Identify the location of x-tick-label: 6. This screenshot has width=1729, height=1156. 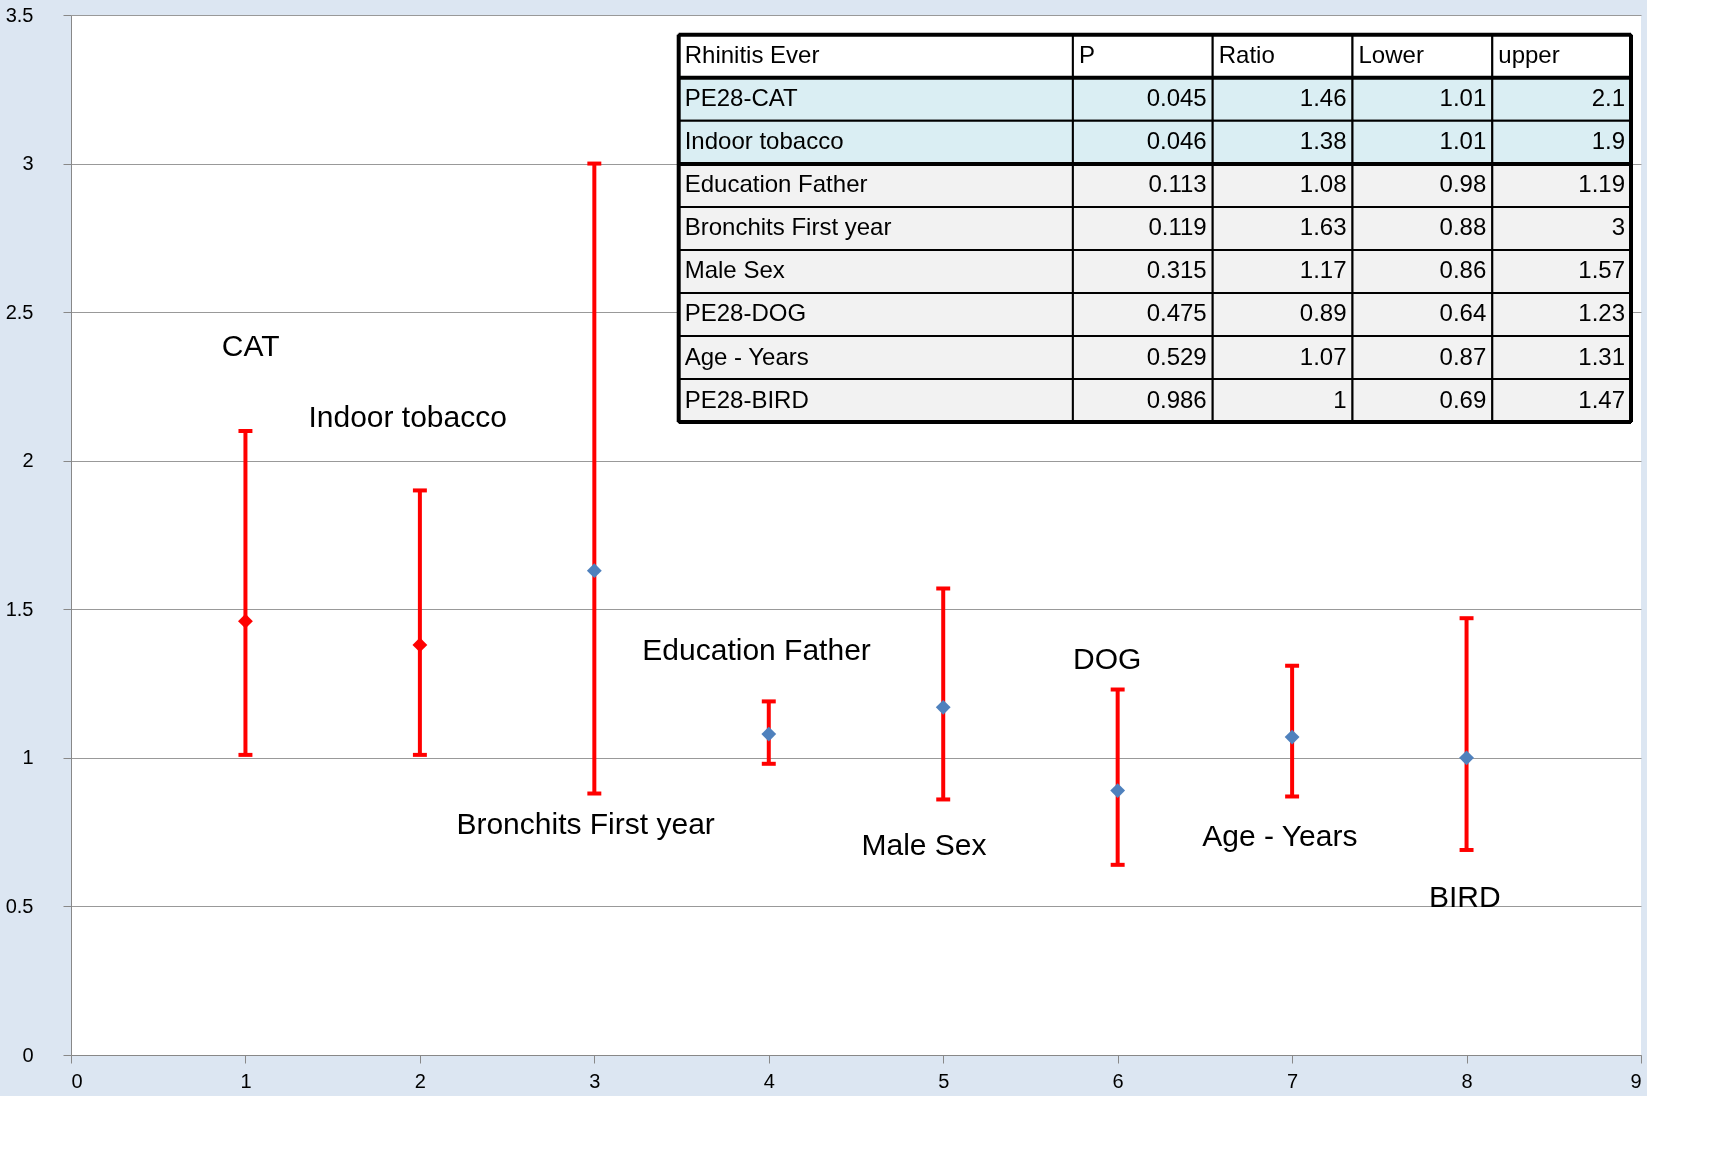
(1118, 1080).